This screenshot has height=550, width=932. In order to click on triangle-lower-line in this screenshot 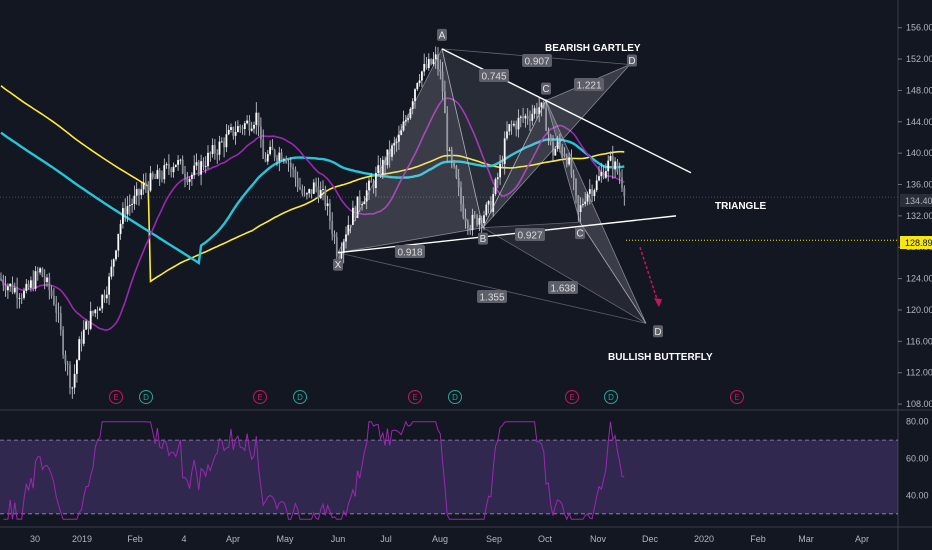, I will do `click(507, 234)`.